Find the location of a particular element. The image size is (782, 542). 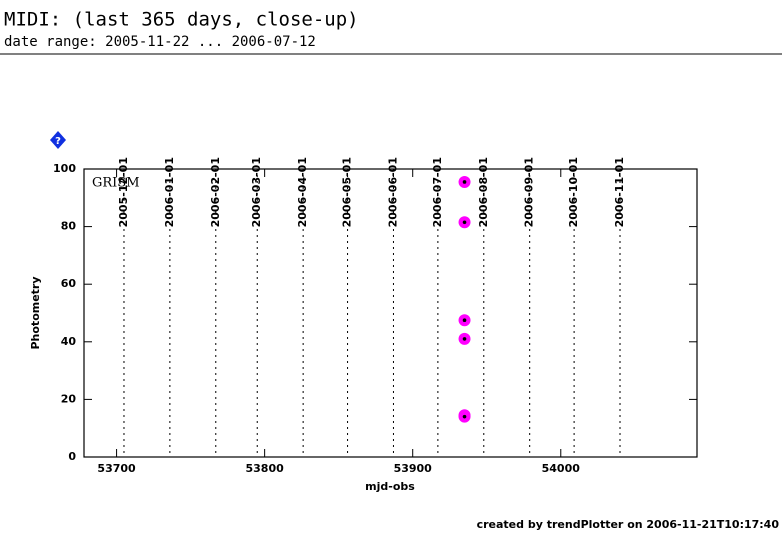

y-tick-label: 100 is located at coordinates (64, 168).